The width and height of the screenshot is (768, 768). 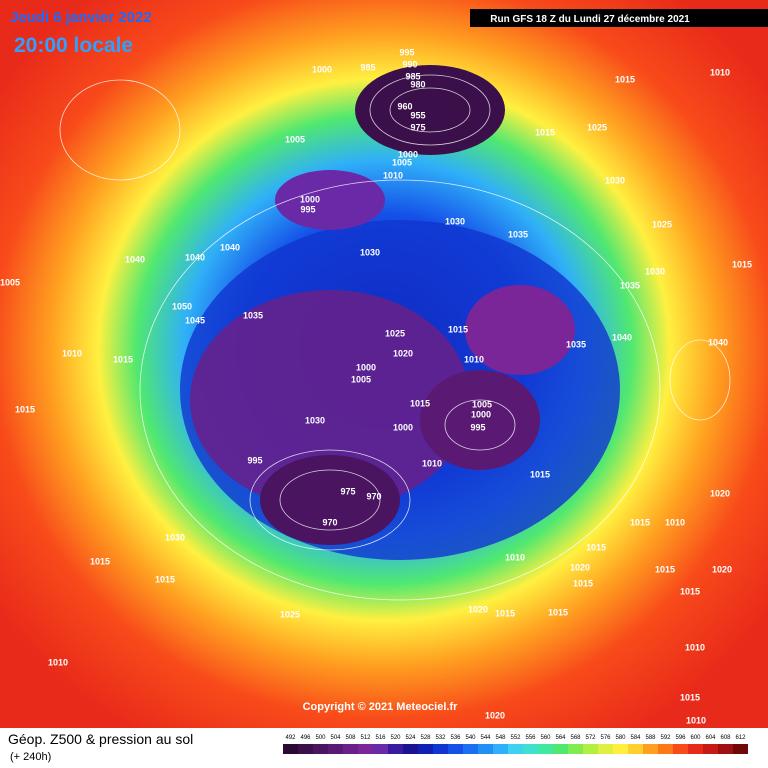 What do you see at coordinates (725, 738) in the screenshot?
I see `colorbar-label: 608` at bounding box center [725, 738].